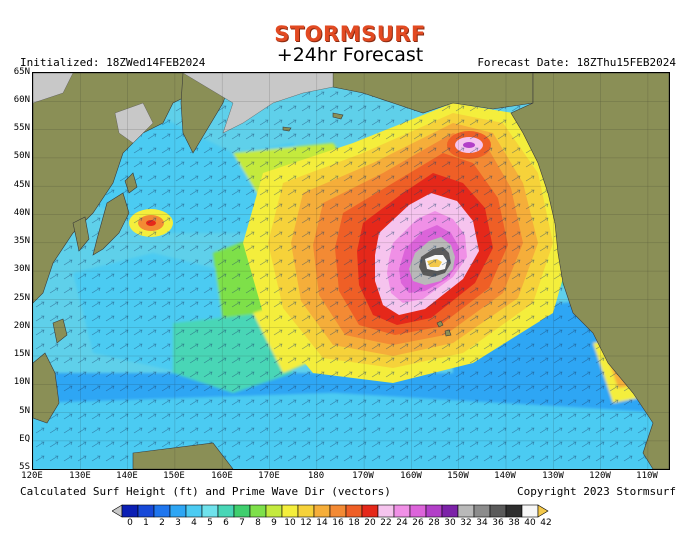 The image size is (700, 540). I want to click on lat-label: 5S, so click(24, 467).